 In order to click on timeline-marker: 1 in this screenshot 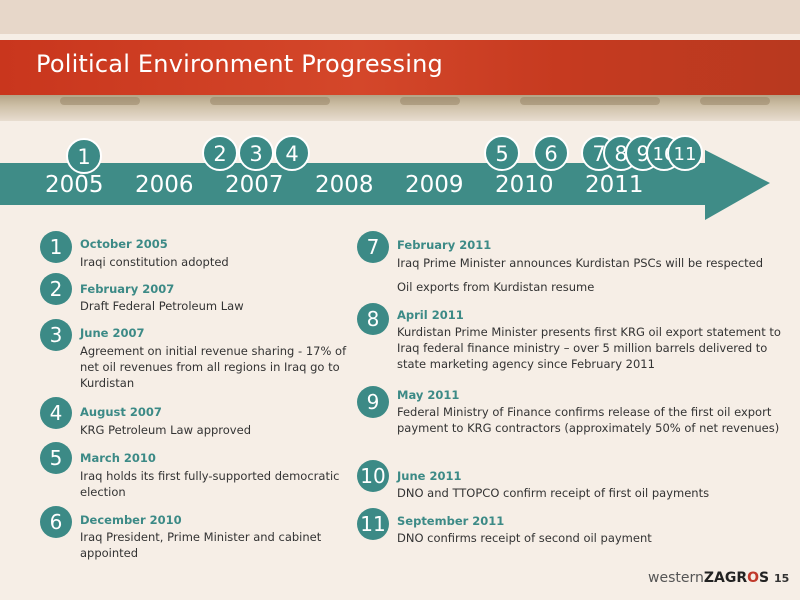, I will do `click(84, 156)`.